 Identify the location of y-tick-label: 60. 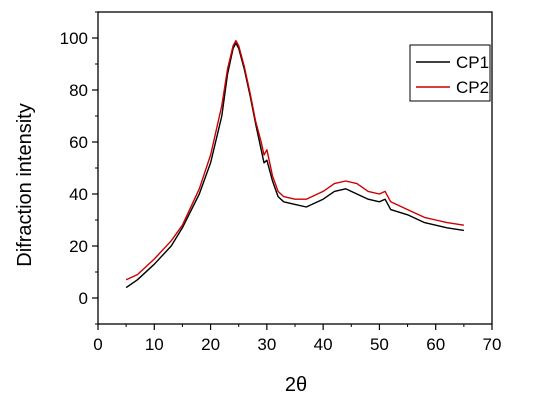
(78, 142).